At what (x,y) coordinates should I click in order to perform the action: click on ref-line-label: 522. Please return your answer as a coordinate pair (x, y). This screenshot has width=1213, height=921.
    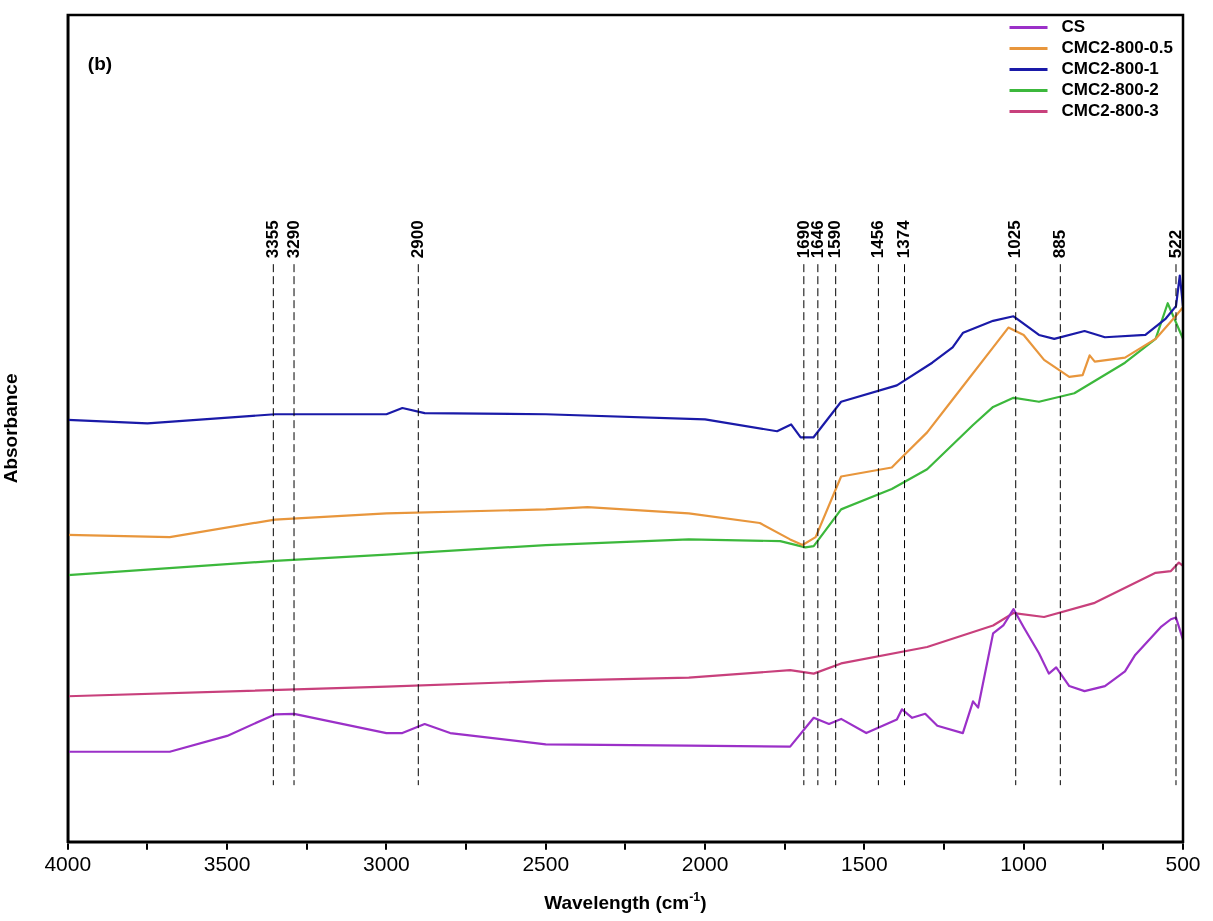
    Looking at the image, I should click on (1175, 244).